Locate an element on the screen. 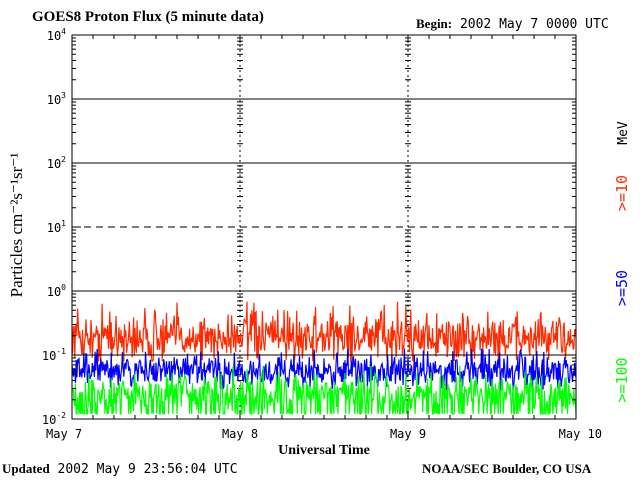 This screenshot has height=480, width=640. legend-entry: >=50 is located at coordinates (622, 288).